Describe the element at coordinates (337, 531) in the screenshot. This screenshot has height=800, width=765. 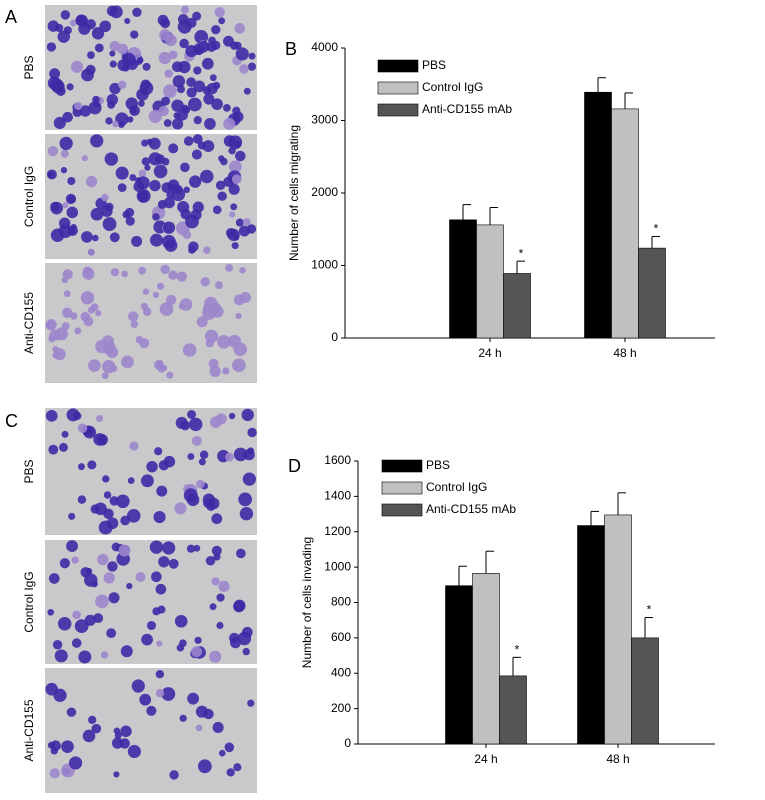
I see `y-tick-label: 1200` at that location.